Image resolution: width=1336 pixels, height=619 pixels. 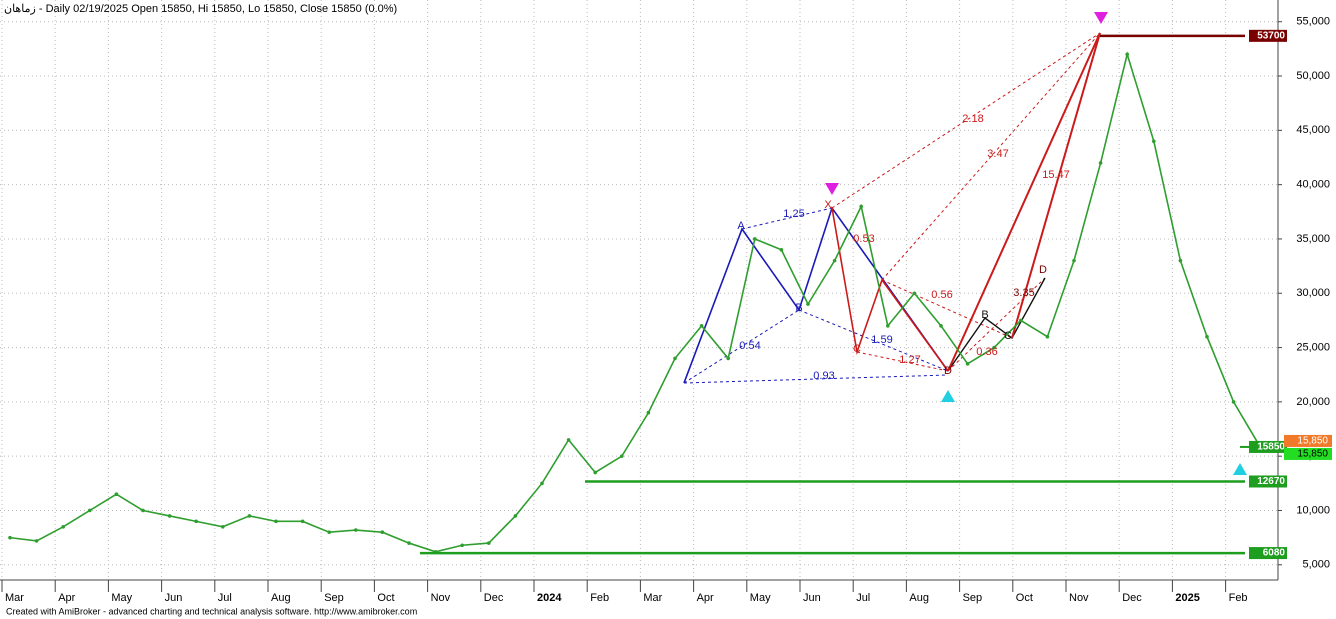 I want to click on y-tick-label: 30,000, so click(x=1313, y=293).